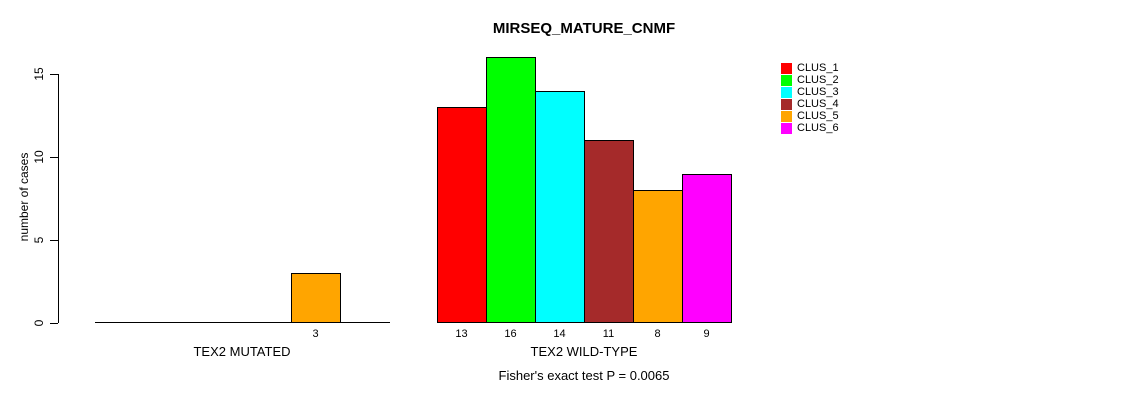  What do you see at coordinates (706, 334) in the screenshot?
I see `bar-value-label: 9` at bounding box center [706, 334].